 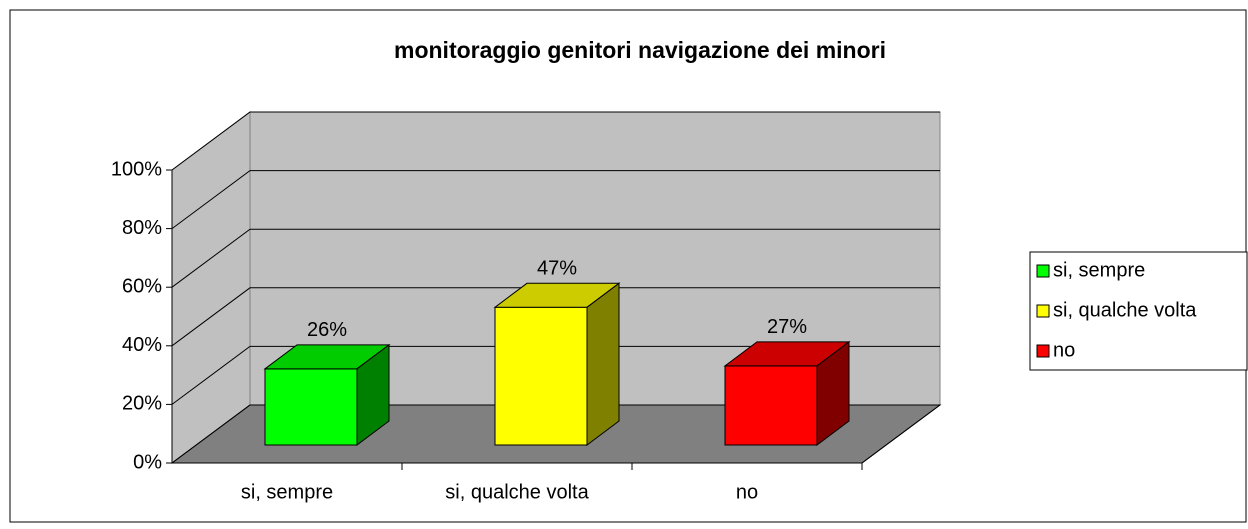 I want to click on value-label: 47%, so click(x=557, y=269).